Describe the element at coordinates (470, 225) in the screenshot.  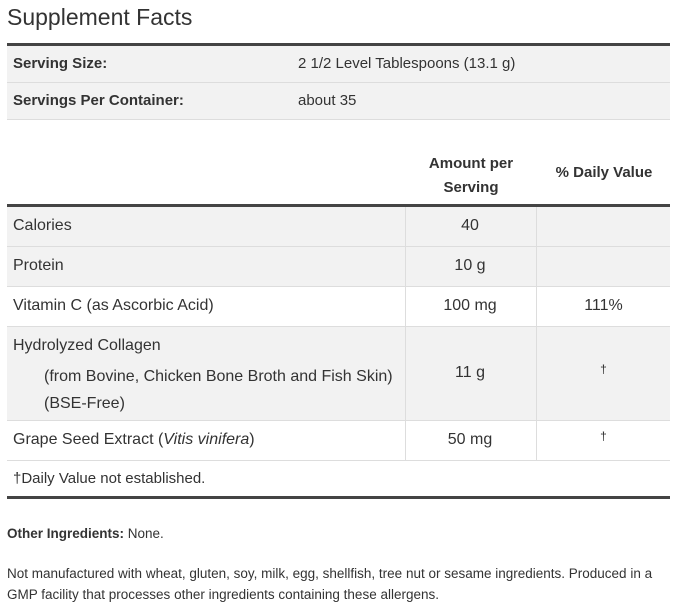
I see `amount: 40` at that location.